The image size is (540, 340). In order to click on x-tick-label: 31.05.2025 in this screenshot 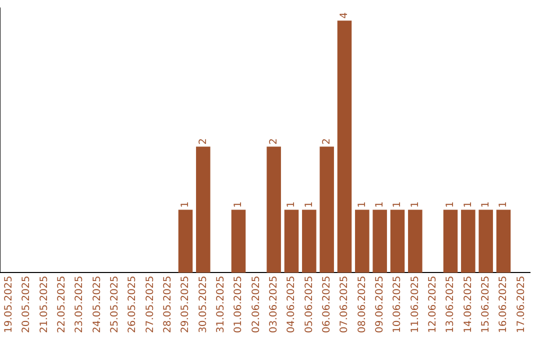, I will do `click(220, 305)`.